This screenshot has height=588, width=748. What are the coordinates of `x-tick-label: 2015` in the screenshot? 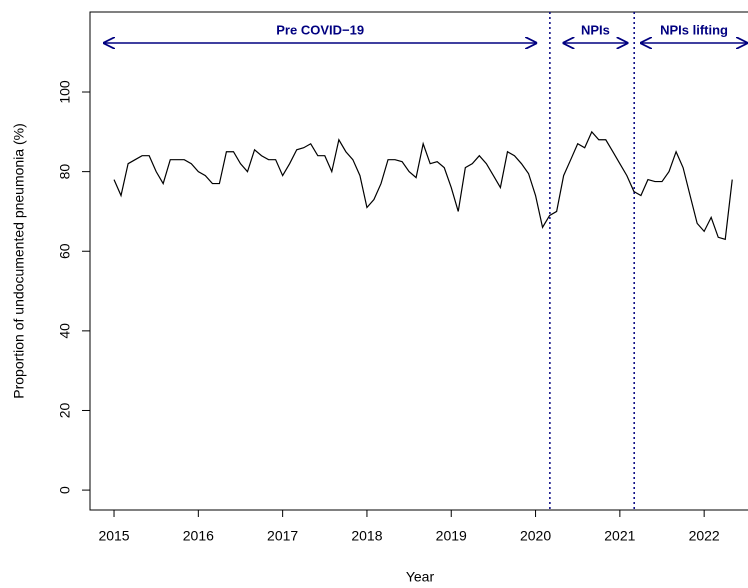 It's located at (113, 536).